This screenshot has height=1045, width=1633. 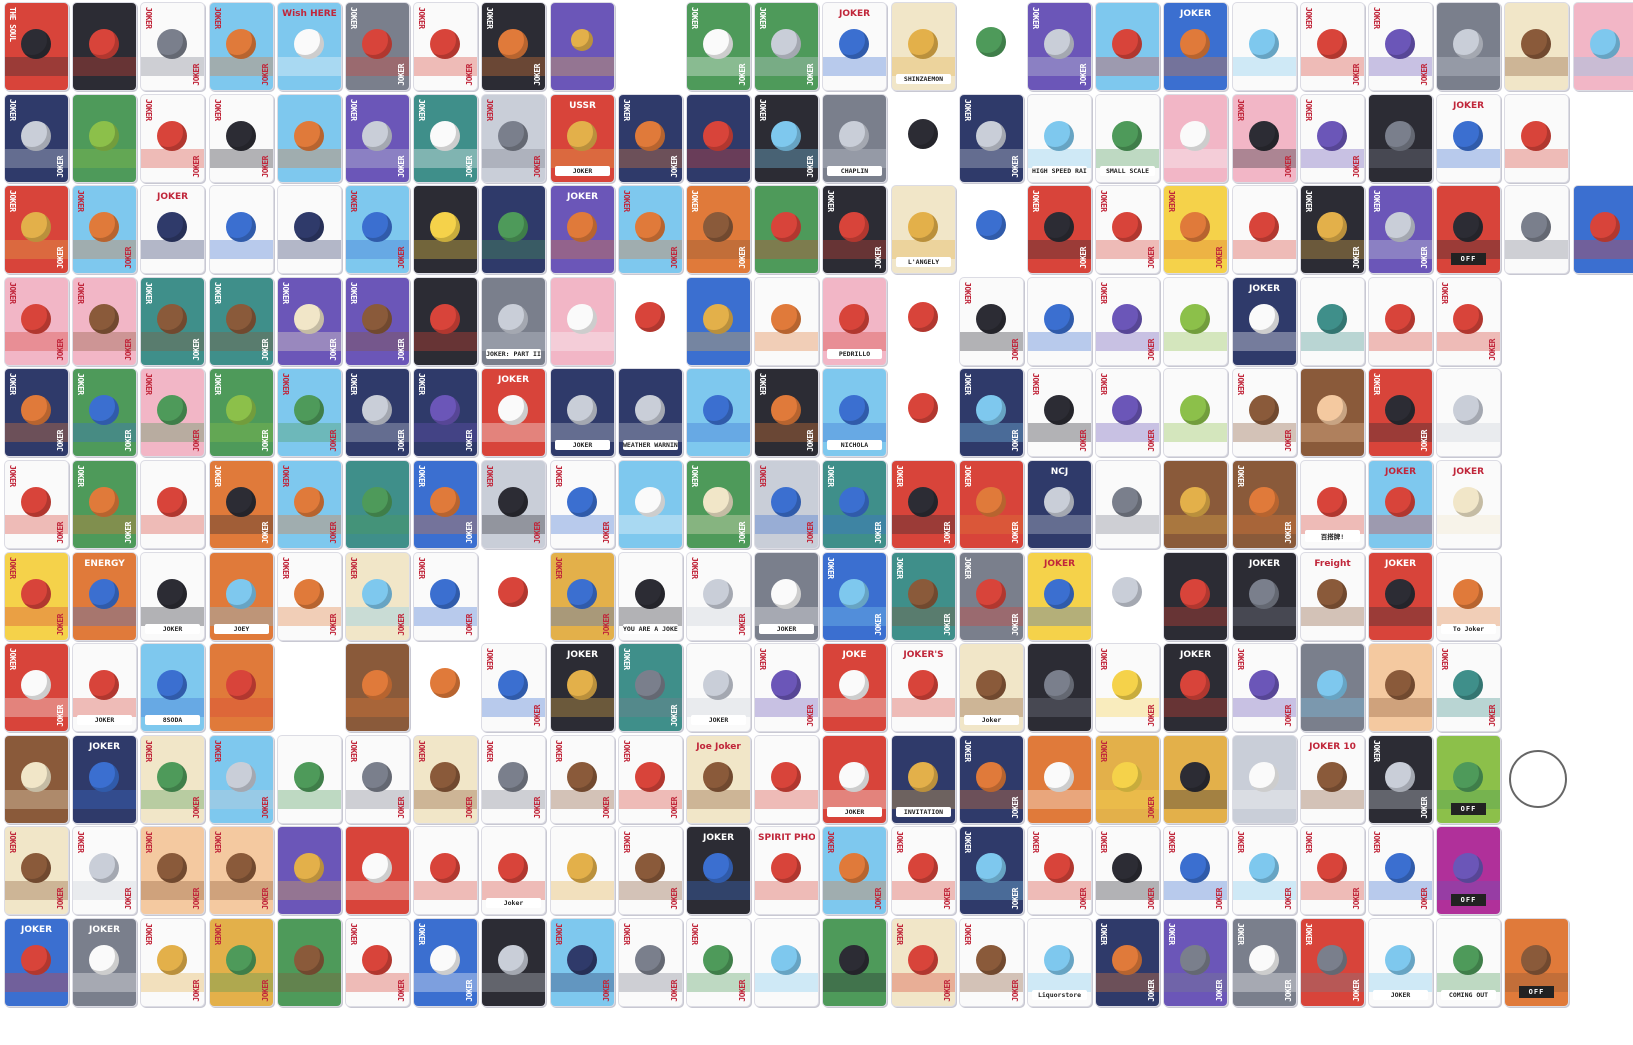 I want to click on joker-card: To Joker, so click(x=1468, y=596).